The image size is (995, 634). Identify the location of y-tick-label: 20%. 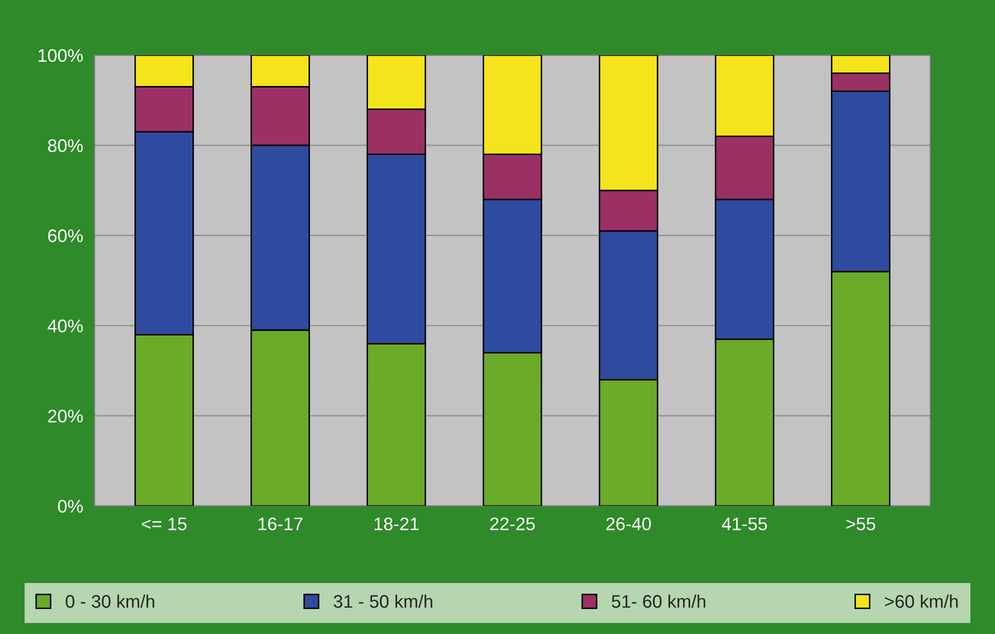
(65, 416).